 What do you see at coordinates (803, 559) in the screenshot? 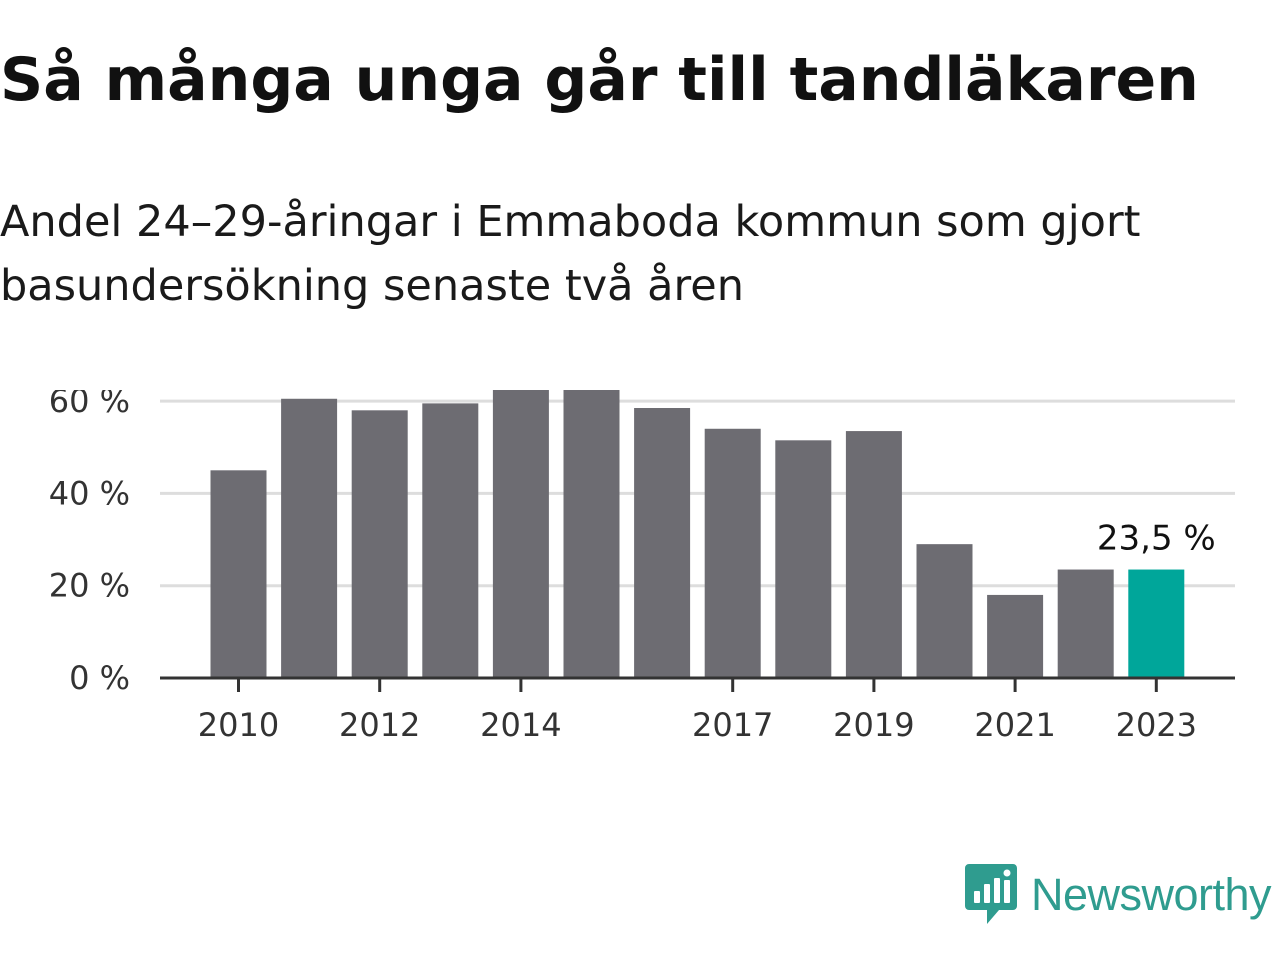
I see `bar-2018` at bounding box center [803, 559].